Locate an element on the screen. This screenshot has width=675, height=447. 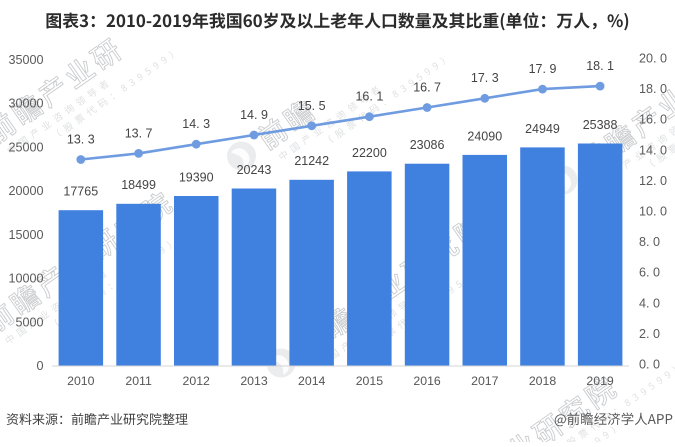
svg-text: 12. 0 is located at coordinates (653, 181).